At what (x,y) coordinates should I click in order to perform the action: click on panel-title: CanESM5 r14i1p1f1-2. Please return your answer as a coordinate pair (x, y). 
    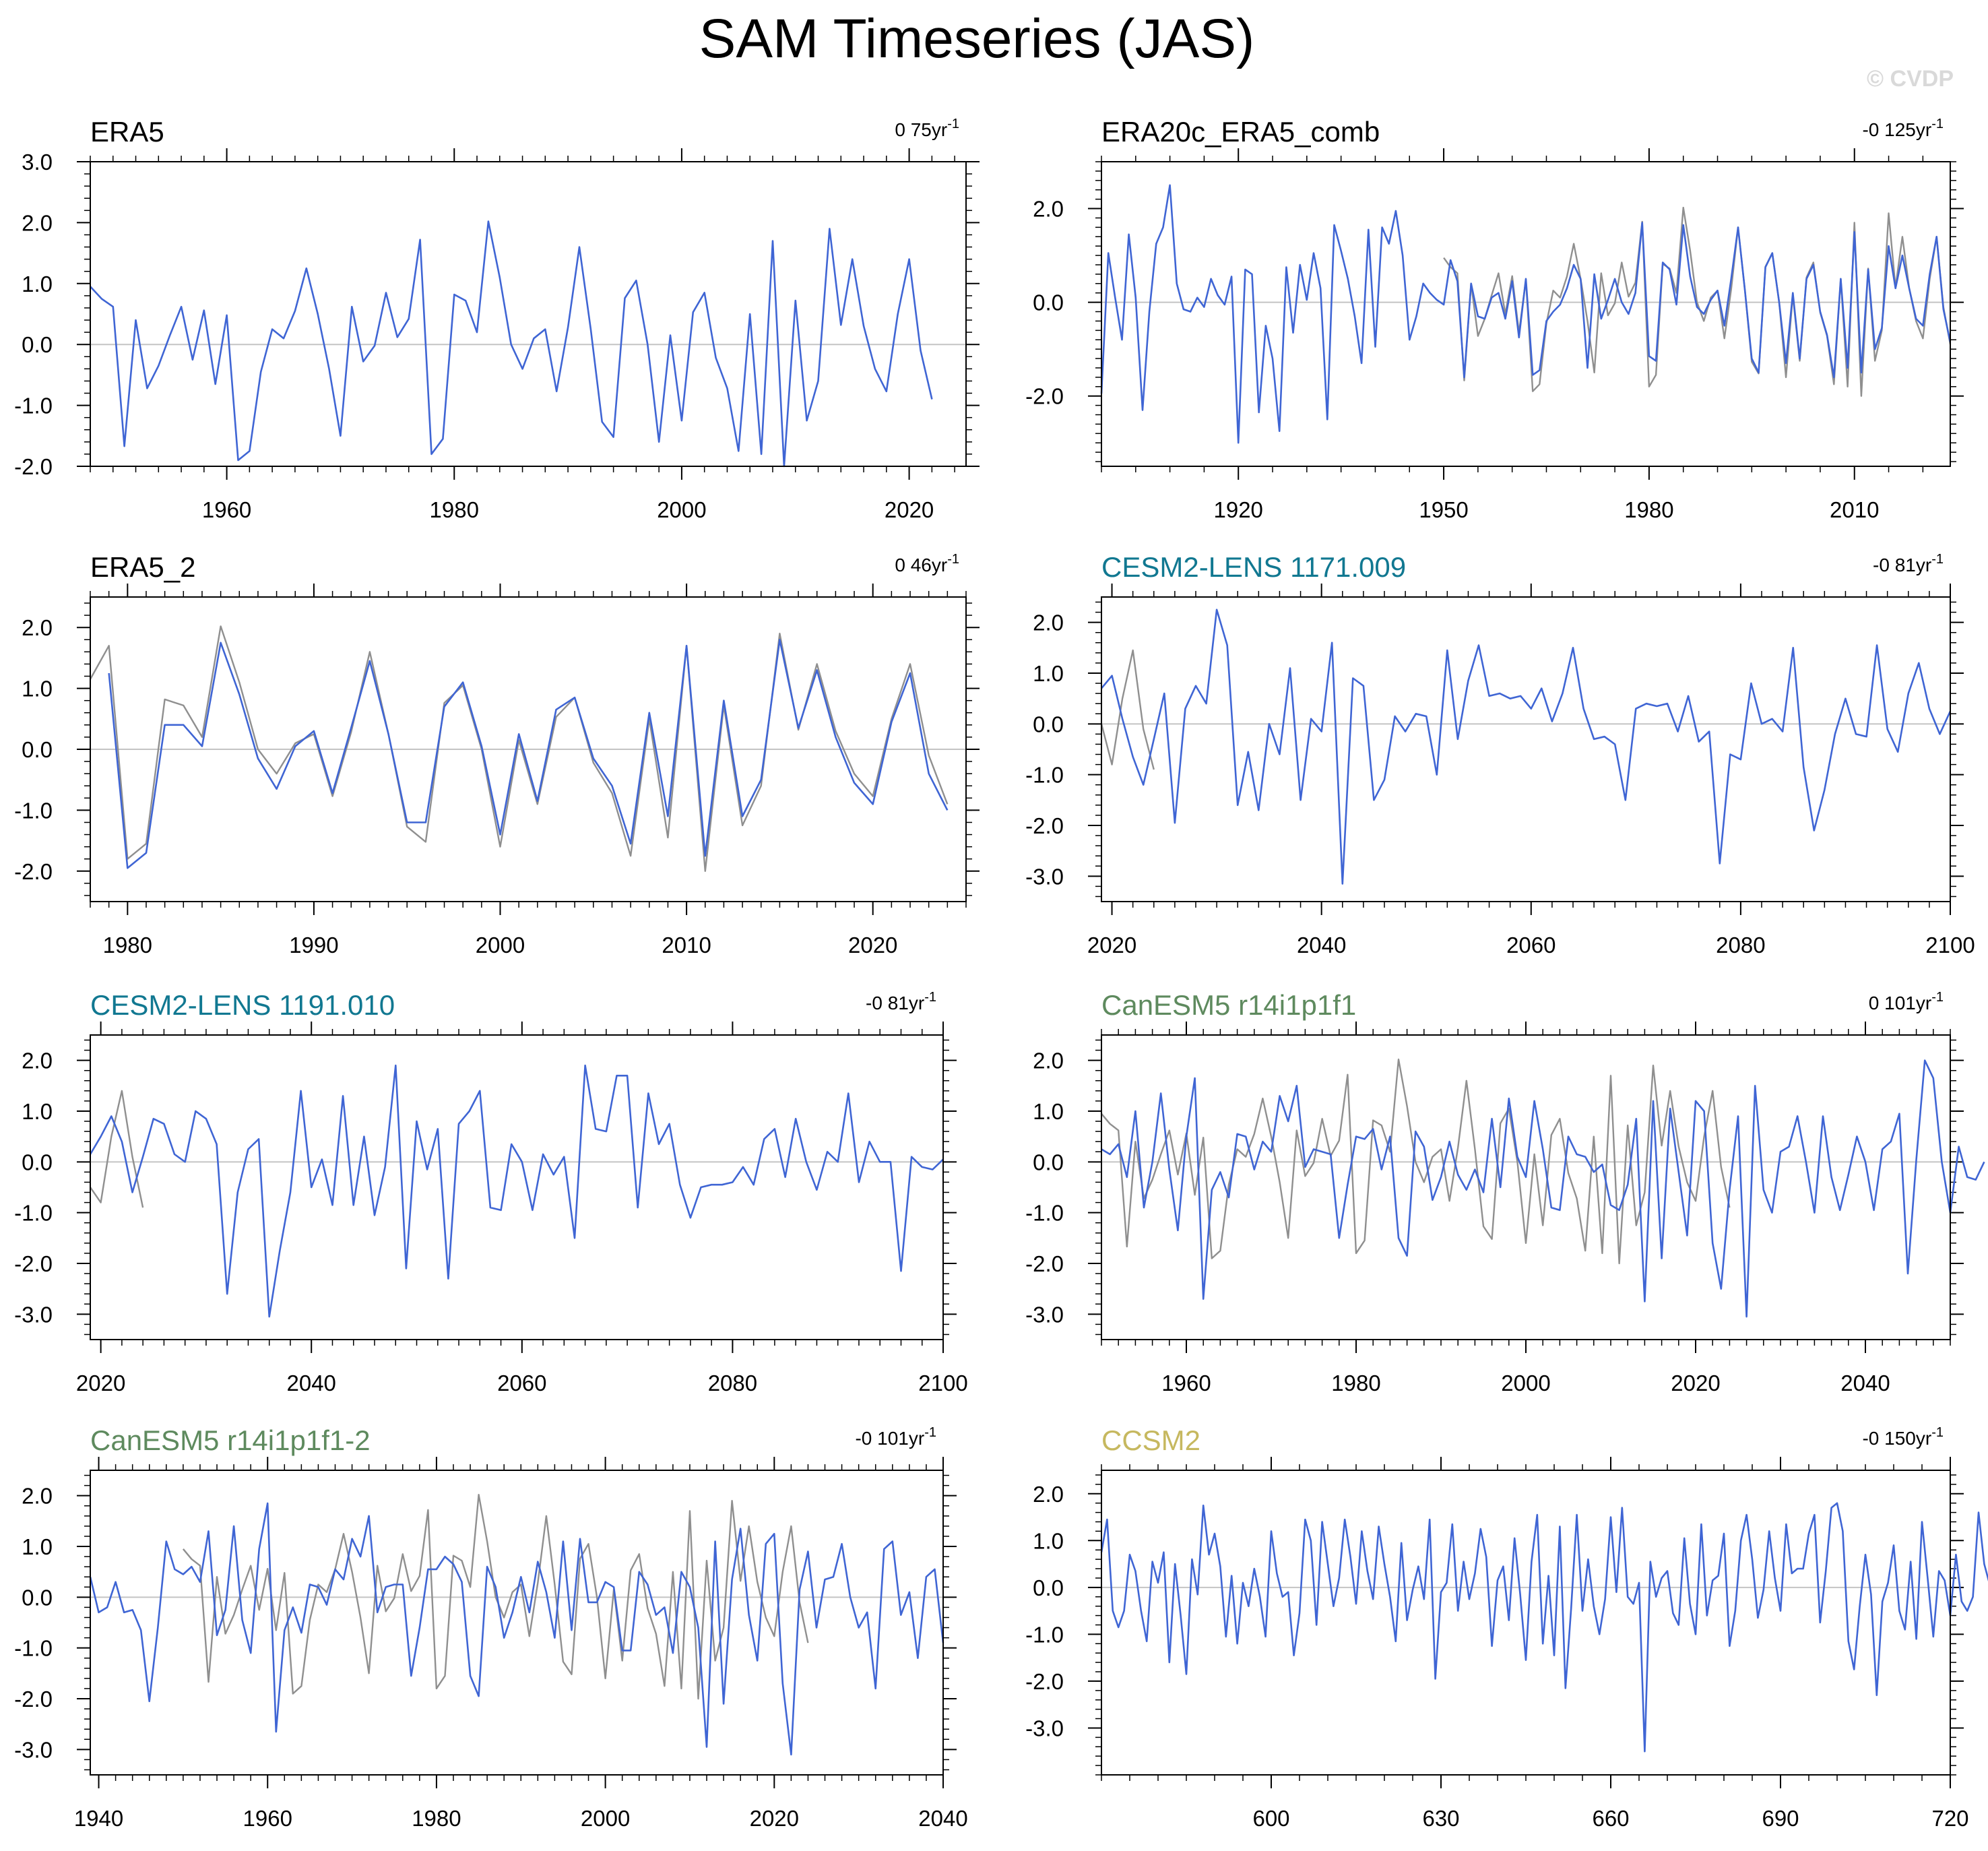
    Looking at the image, I should click on (231, 1440).